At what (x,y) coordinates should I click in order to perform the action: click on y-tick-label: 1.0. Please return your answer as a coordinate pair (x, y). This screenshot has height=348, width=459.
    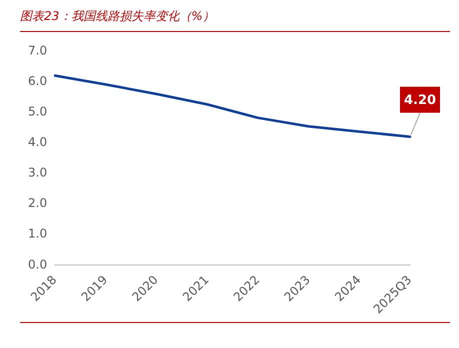
    Looking at the image, I should click on (38, 233).